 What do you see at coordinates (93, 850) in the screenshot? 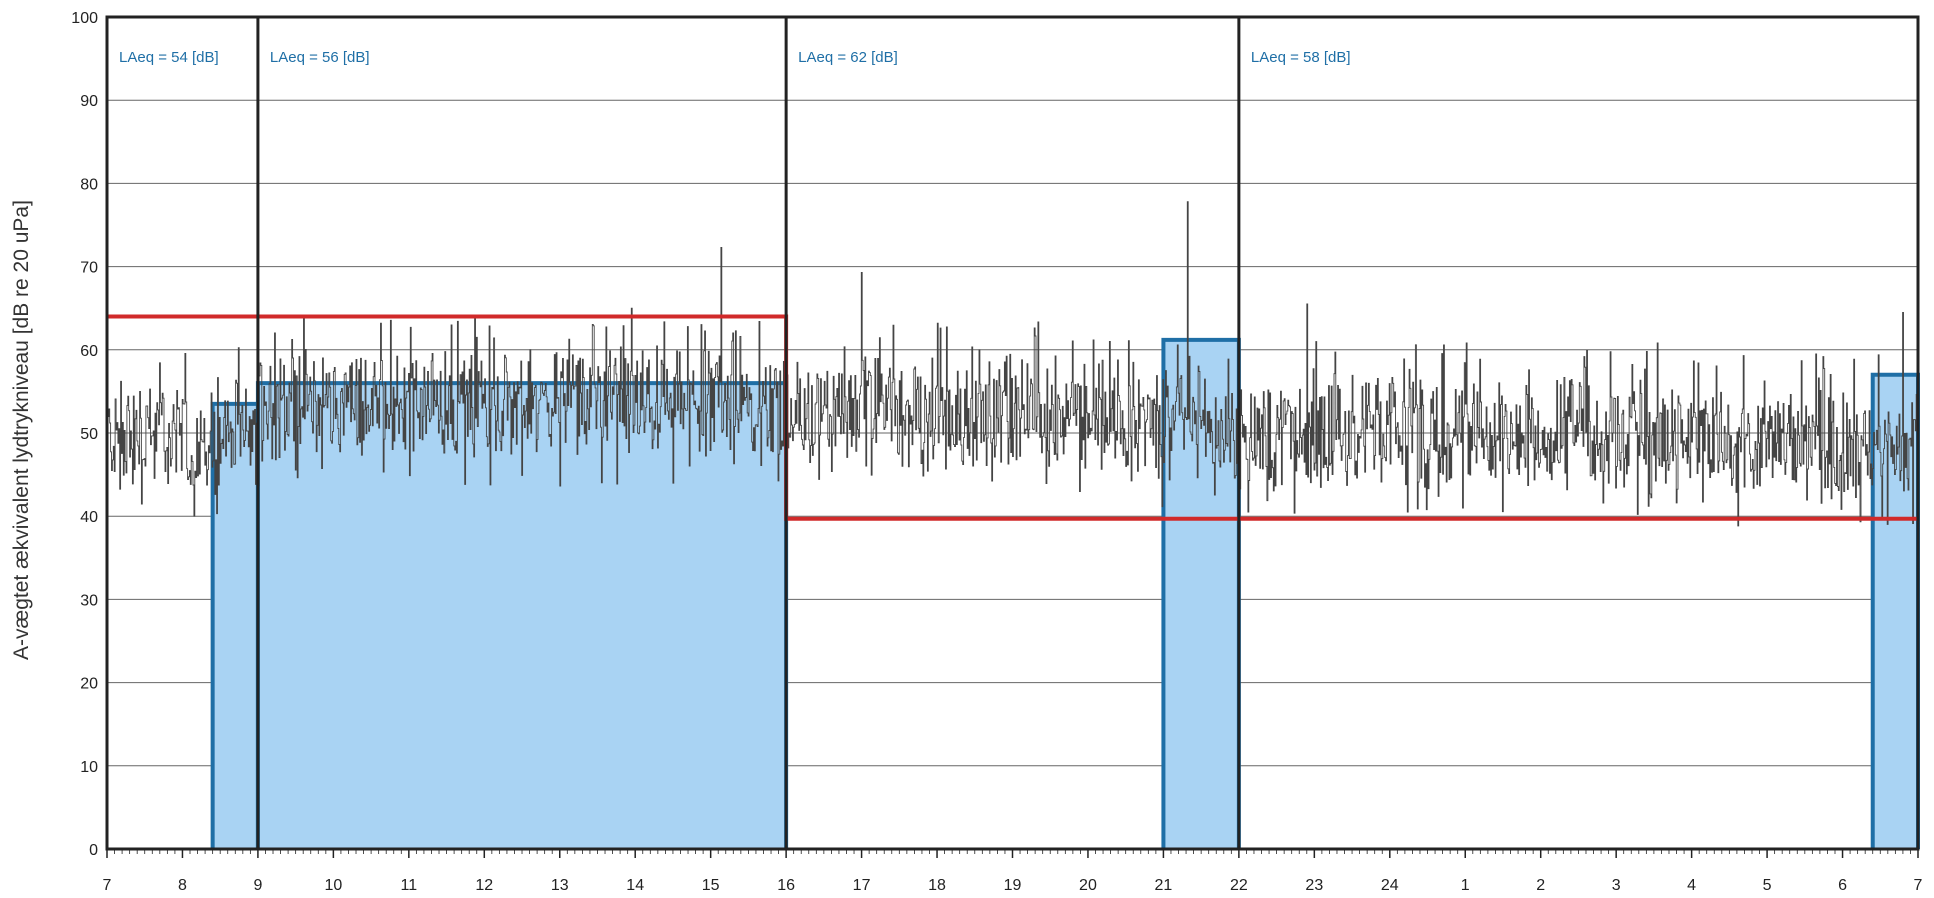
I see `y-tick-label-0: 0` at bounding box center [93, 850].